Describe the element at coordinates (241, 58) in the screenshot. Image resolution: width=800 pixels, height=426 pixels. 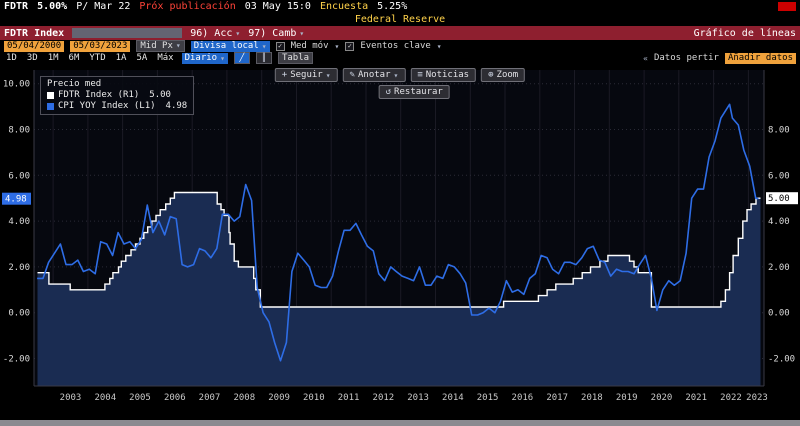
I see `line-chart-icon-button: ╱` at that location.